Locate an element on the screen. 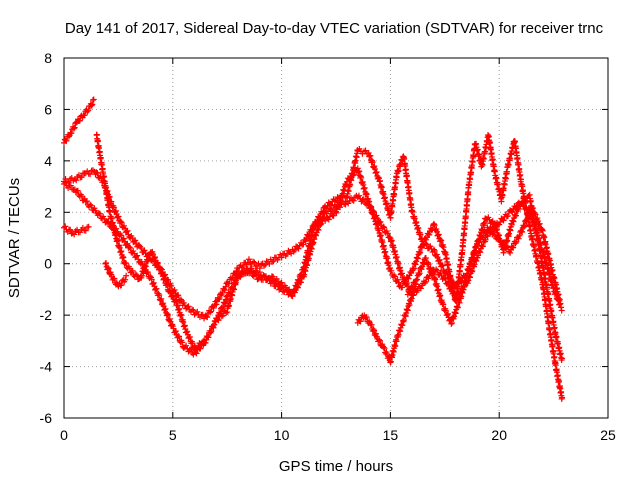 This screenshot has width=640, height=480. y-tick-label: 2 is located at coordinates (48, 212).